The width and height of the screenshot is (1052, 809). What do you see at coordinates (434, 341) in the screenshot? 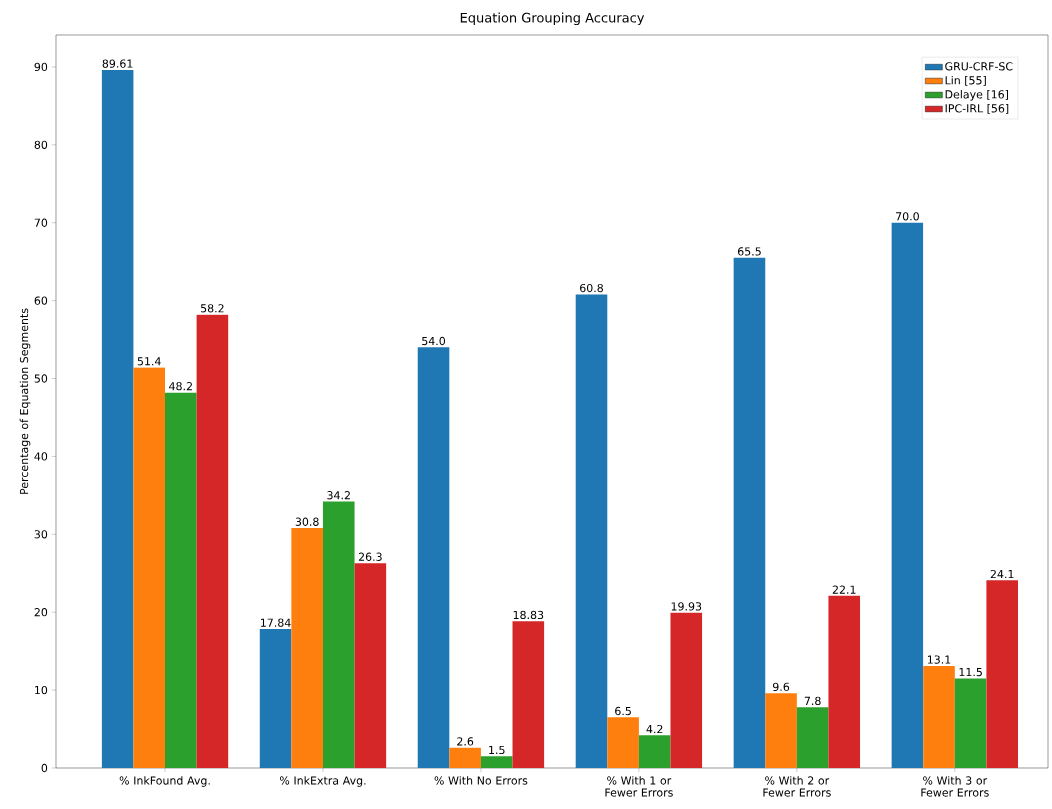
I see `data-label: 54.0` at bounding box center [434, 341].